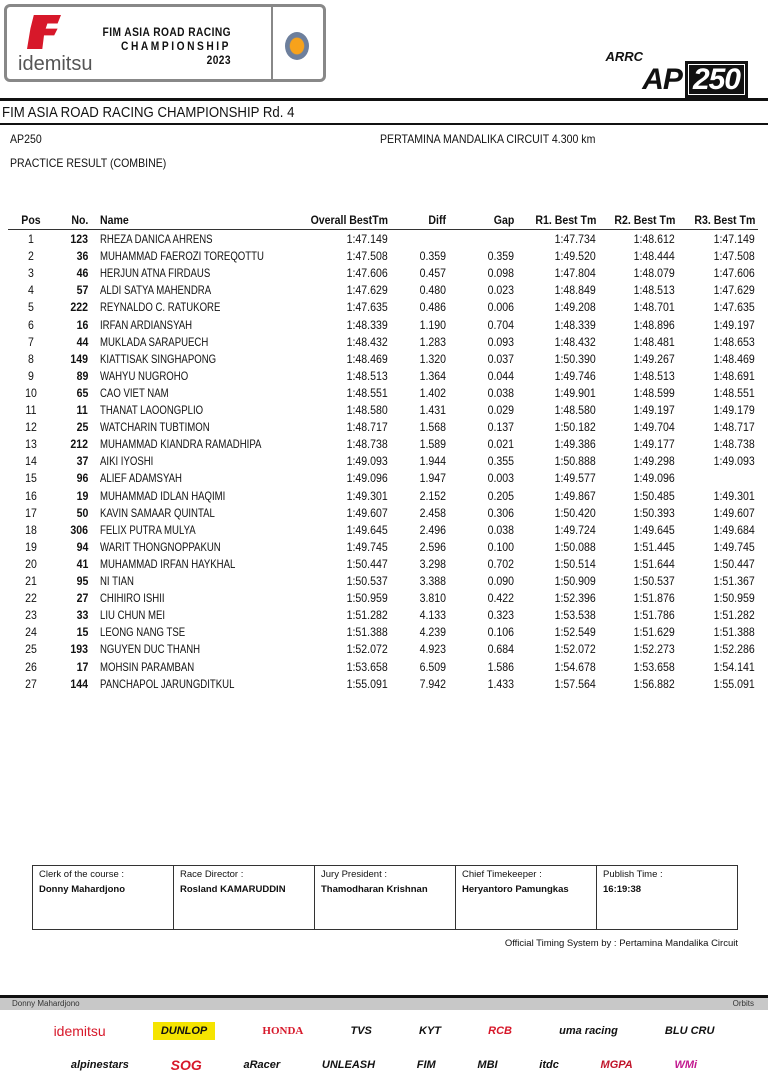 The height and width of the screenshot is (1086, 768). I want to click on sig-value: Donny Mahardjono, so click(82, 889).